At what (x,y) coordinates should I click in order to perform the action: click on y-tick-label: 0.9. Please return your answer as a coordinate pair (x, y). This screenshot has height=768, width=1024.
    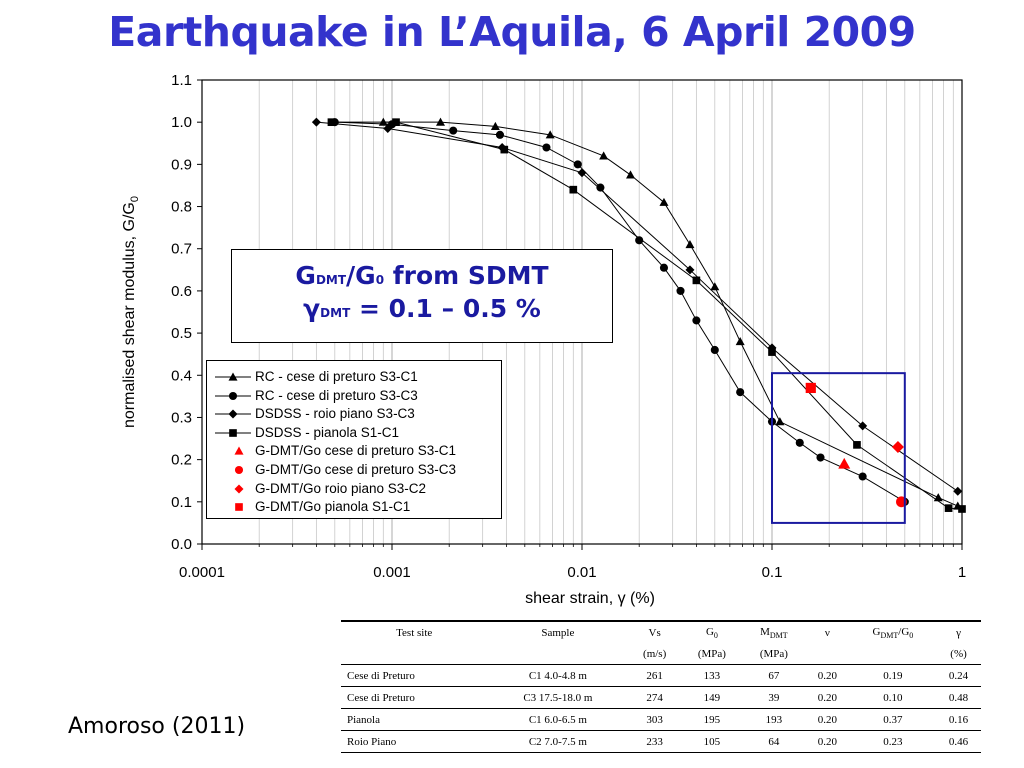
    Looking at the image, I should click on (181, 164).